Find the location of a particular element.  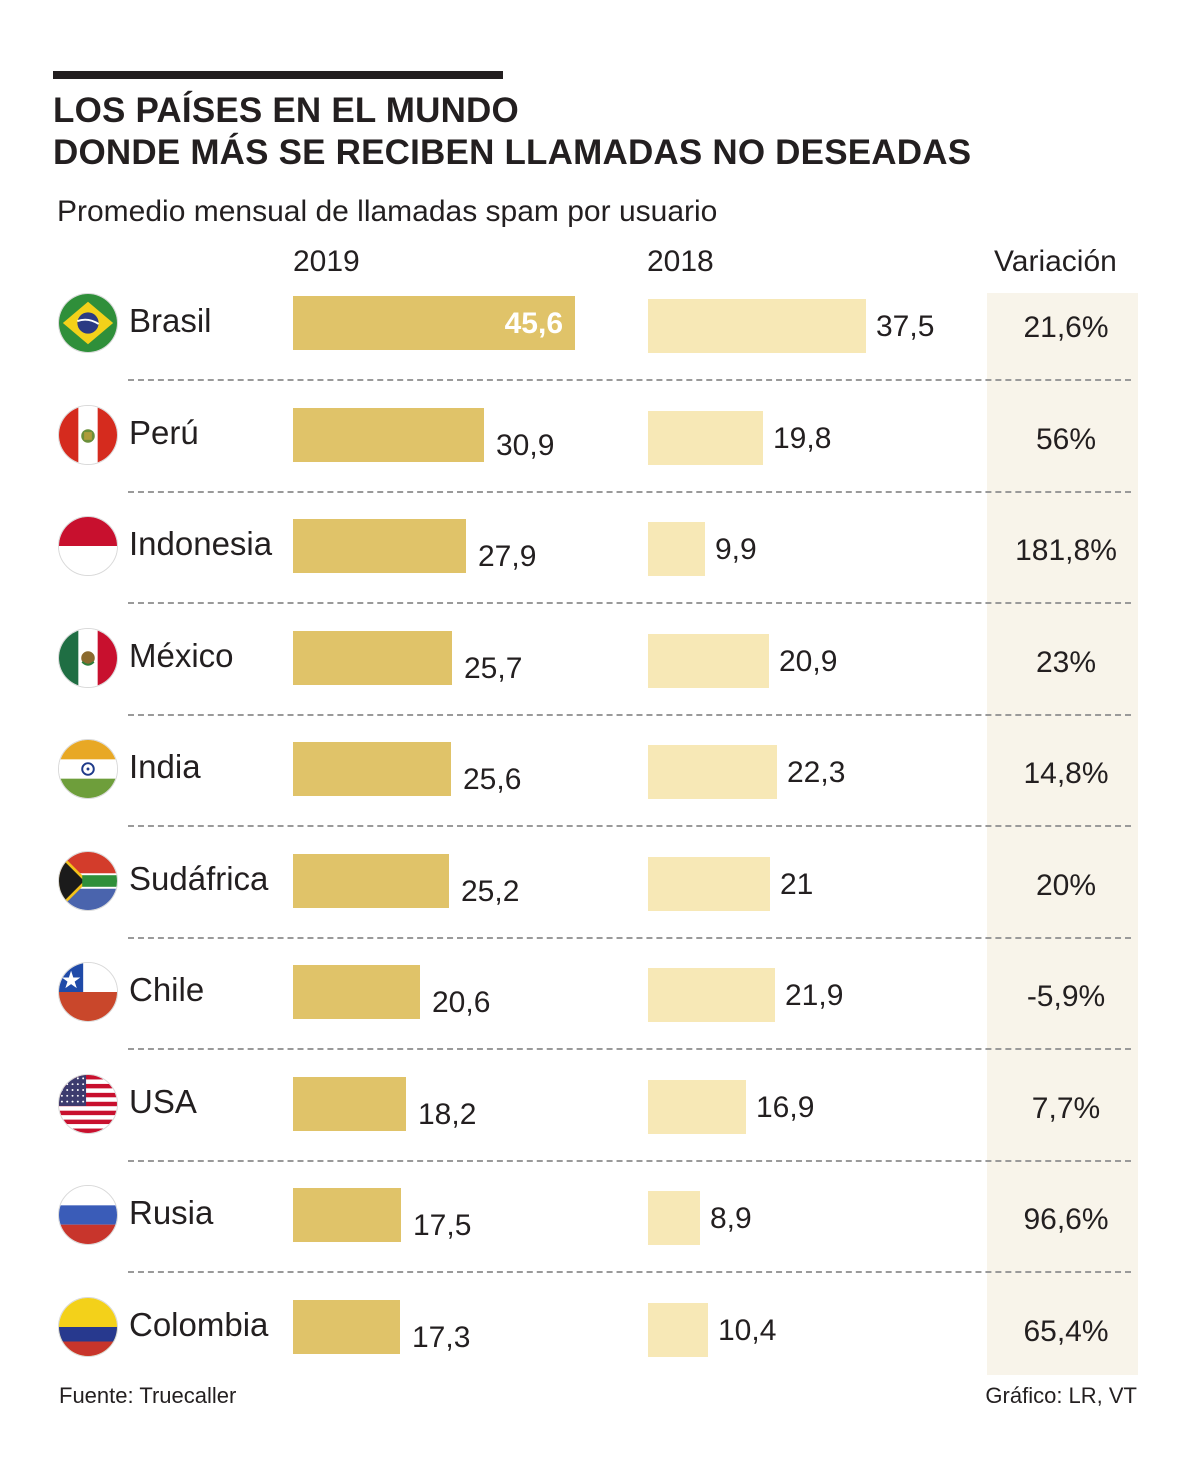

country-name: Colombia is located at coordinates (199, 1324).